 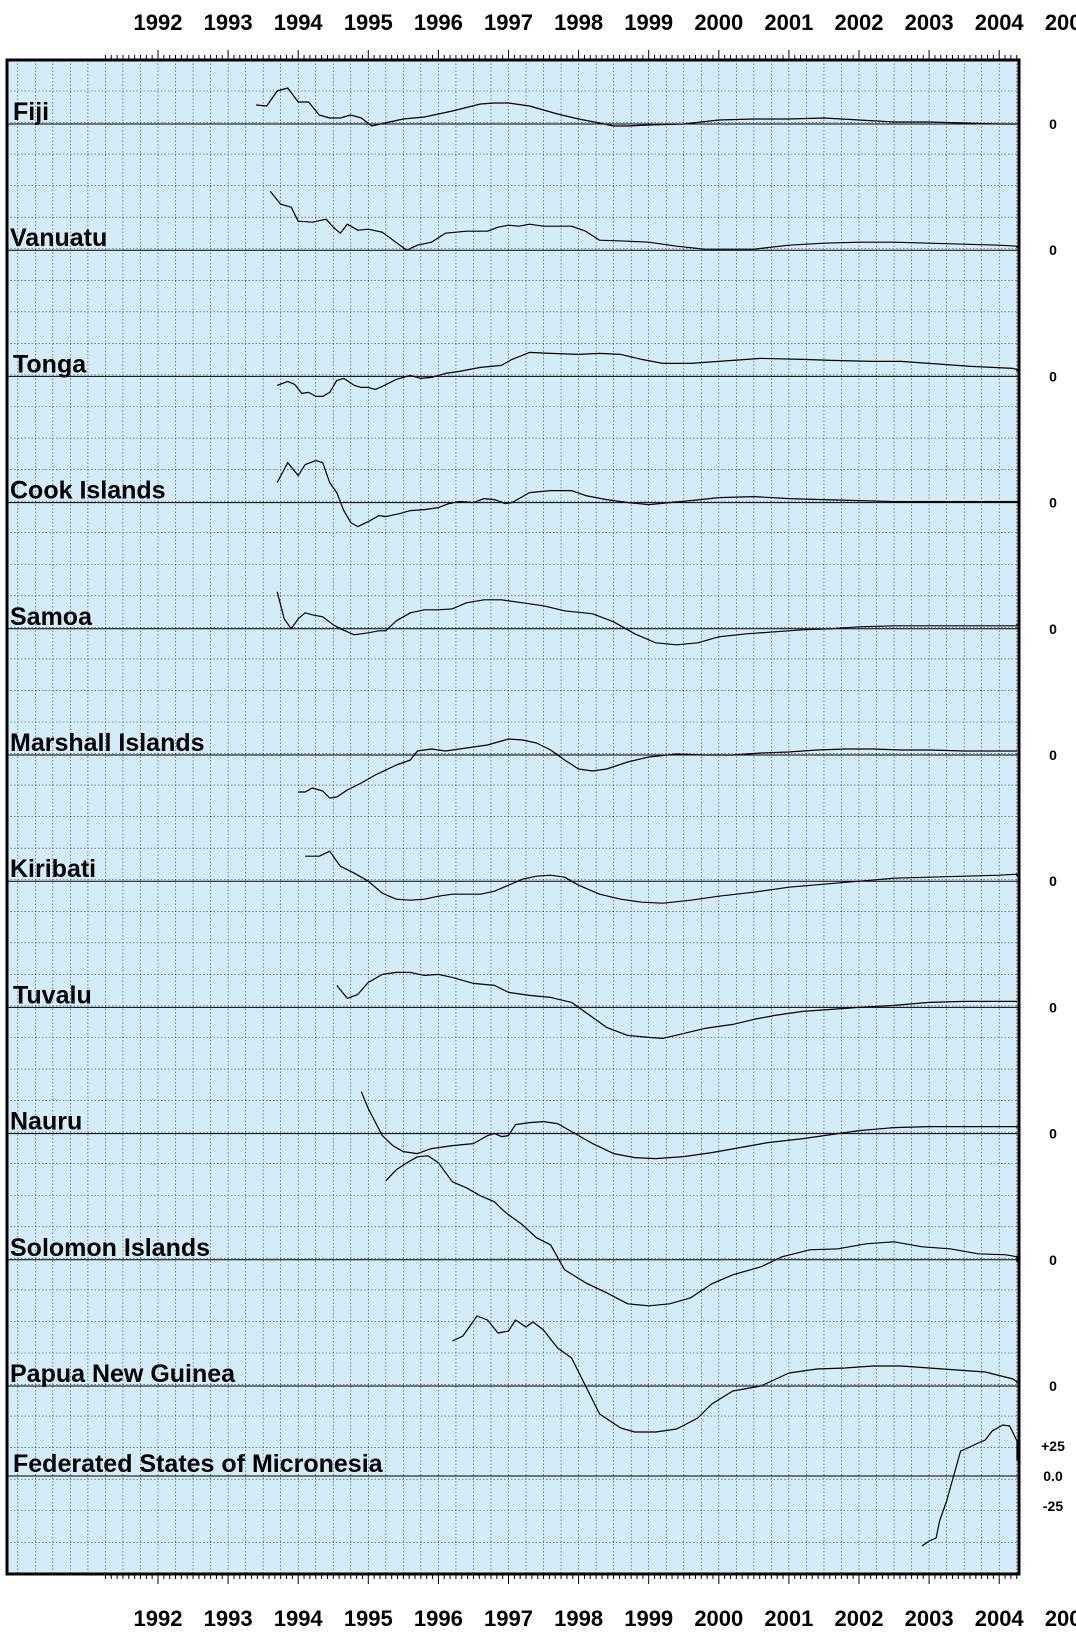 I want to click on year-label-top: 1994, so click(x=299, y=22).